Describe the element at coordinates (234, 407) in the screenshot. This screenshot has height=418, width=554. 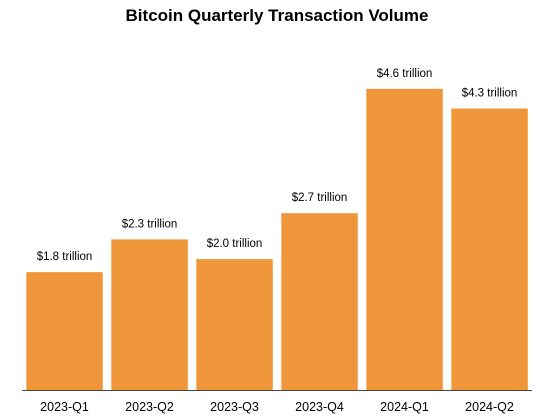
I see `x-tick-label-2023-Q3: 2023-Q3` at that location.